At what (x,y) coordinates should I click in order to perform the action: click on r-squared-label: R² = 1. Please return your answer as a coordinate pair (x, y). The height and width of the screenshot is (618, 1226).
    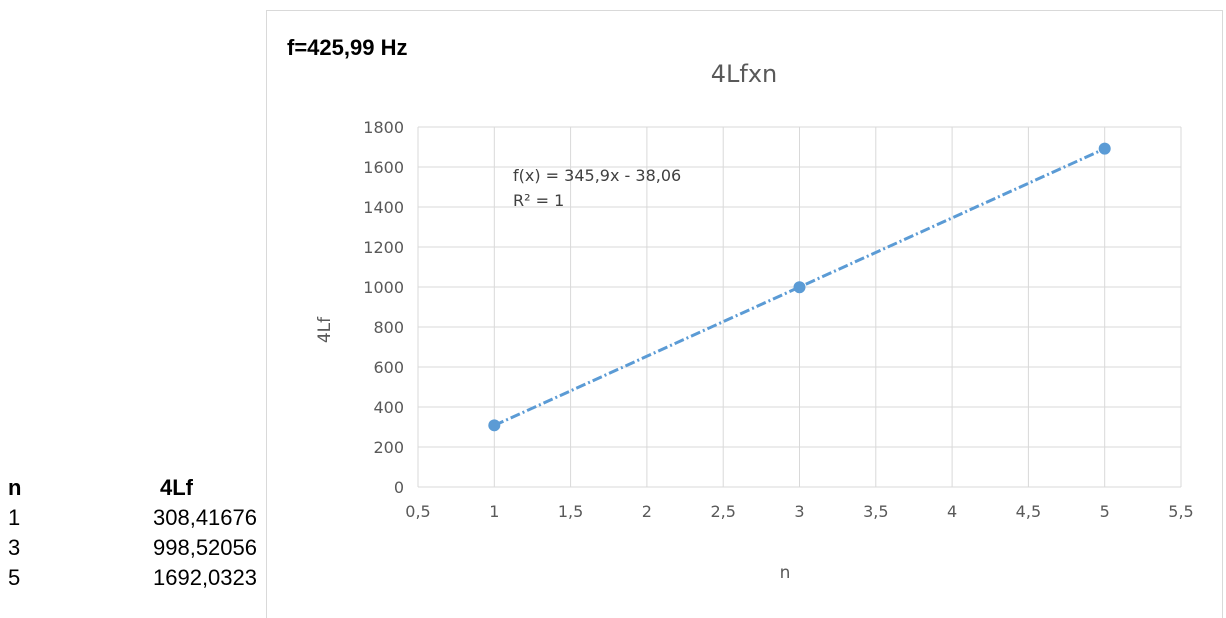
    Looking at the image, I should click on (538, 200).